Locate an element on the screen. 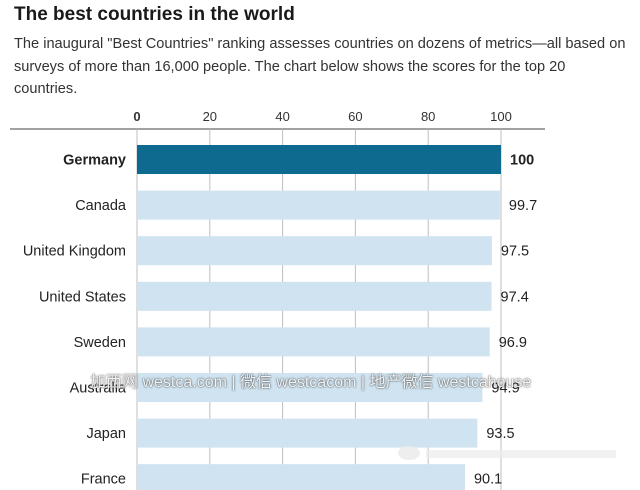  value-label: 96.9 is located at coordinates (513, 343).